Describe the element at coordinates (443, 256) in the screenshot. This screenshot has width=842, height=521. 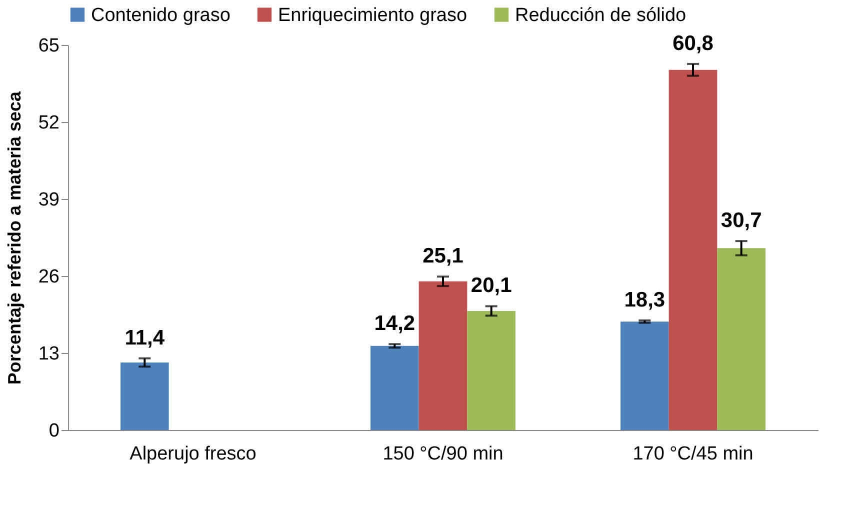
I see `data-label: 25,1` at that location.